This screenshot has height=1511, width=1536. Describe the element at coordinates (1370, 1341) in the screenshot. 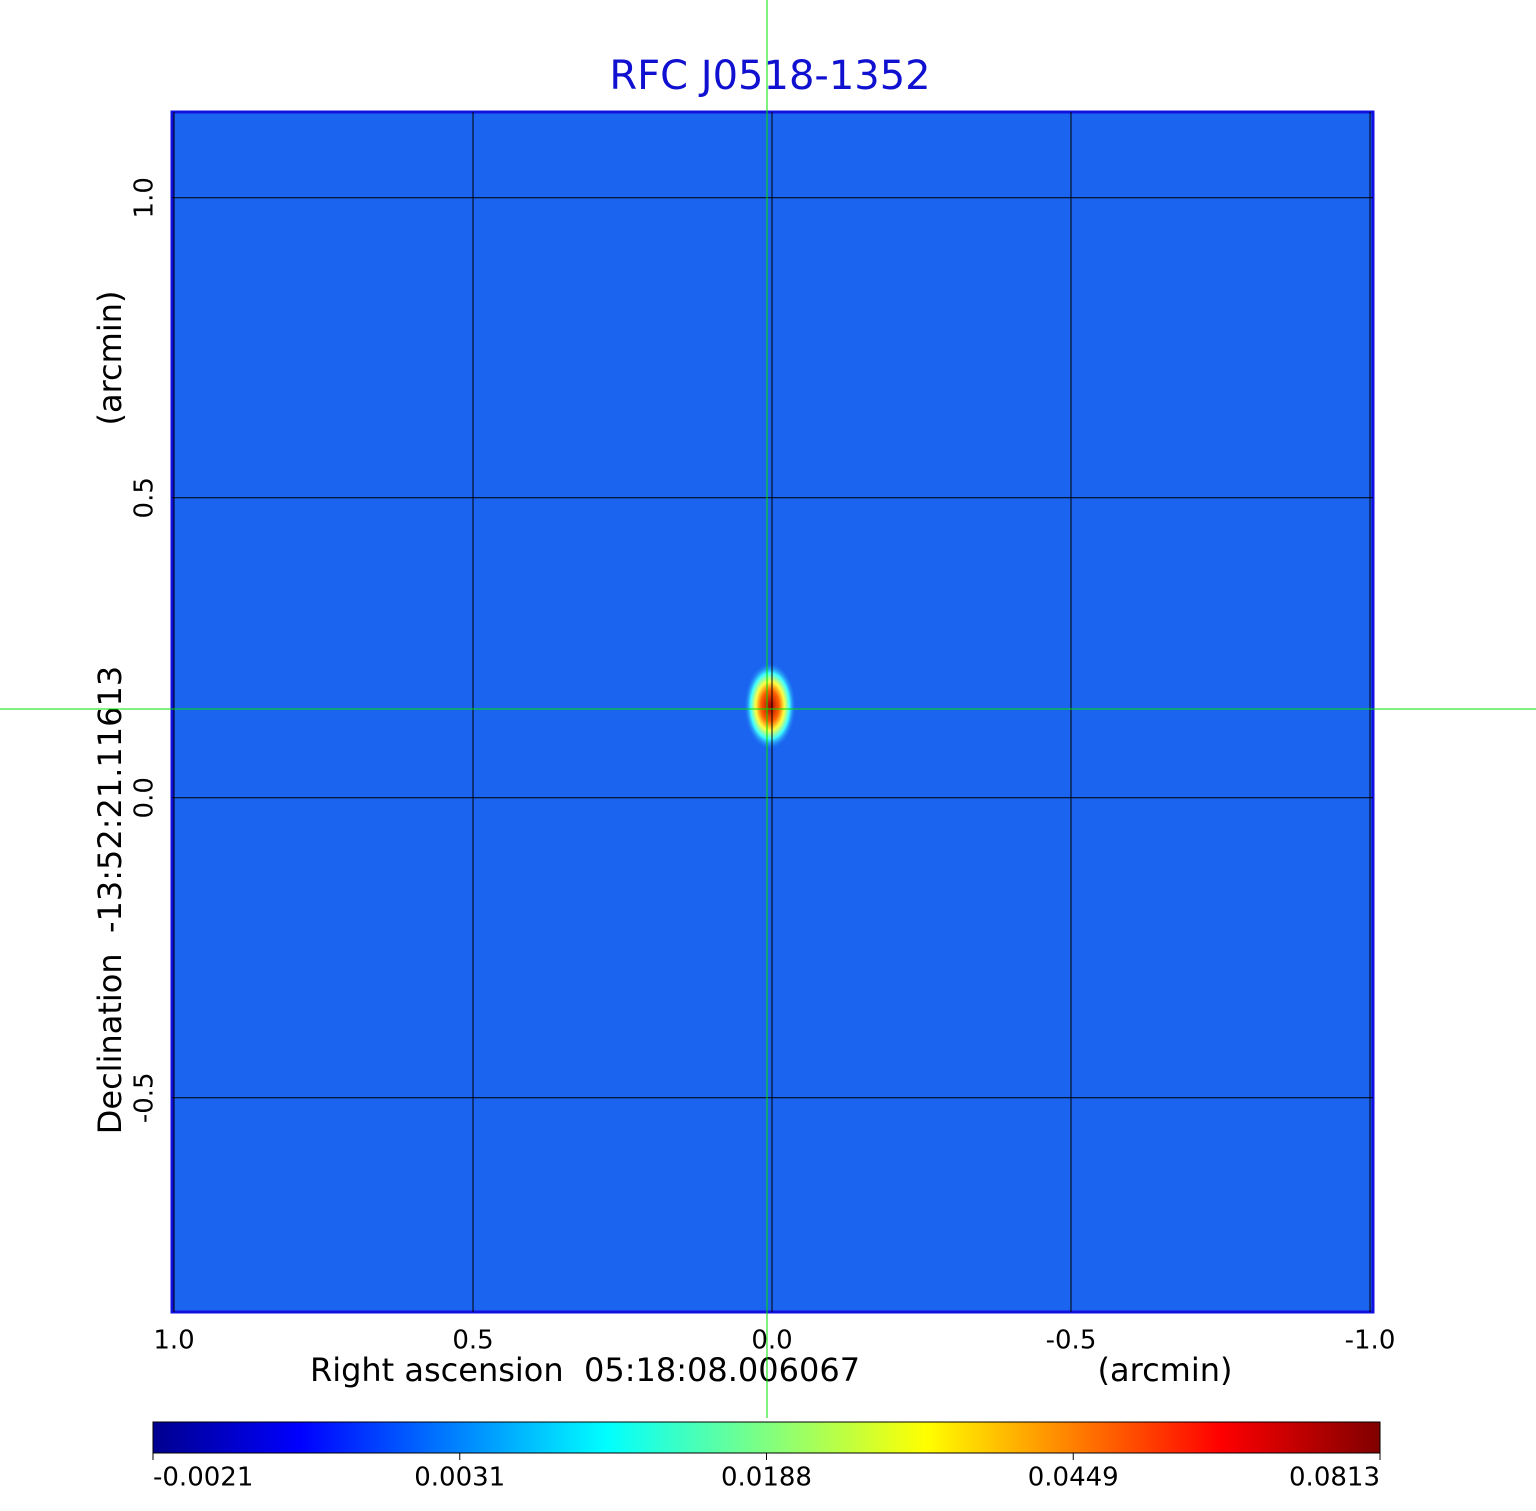

I see `x-tick-label: -1.0` at that location.